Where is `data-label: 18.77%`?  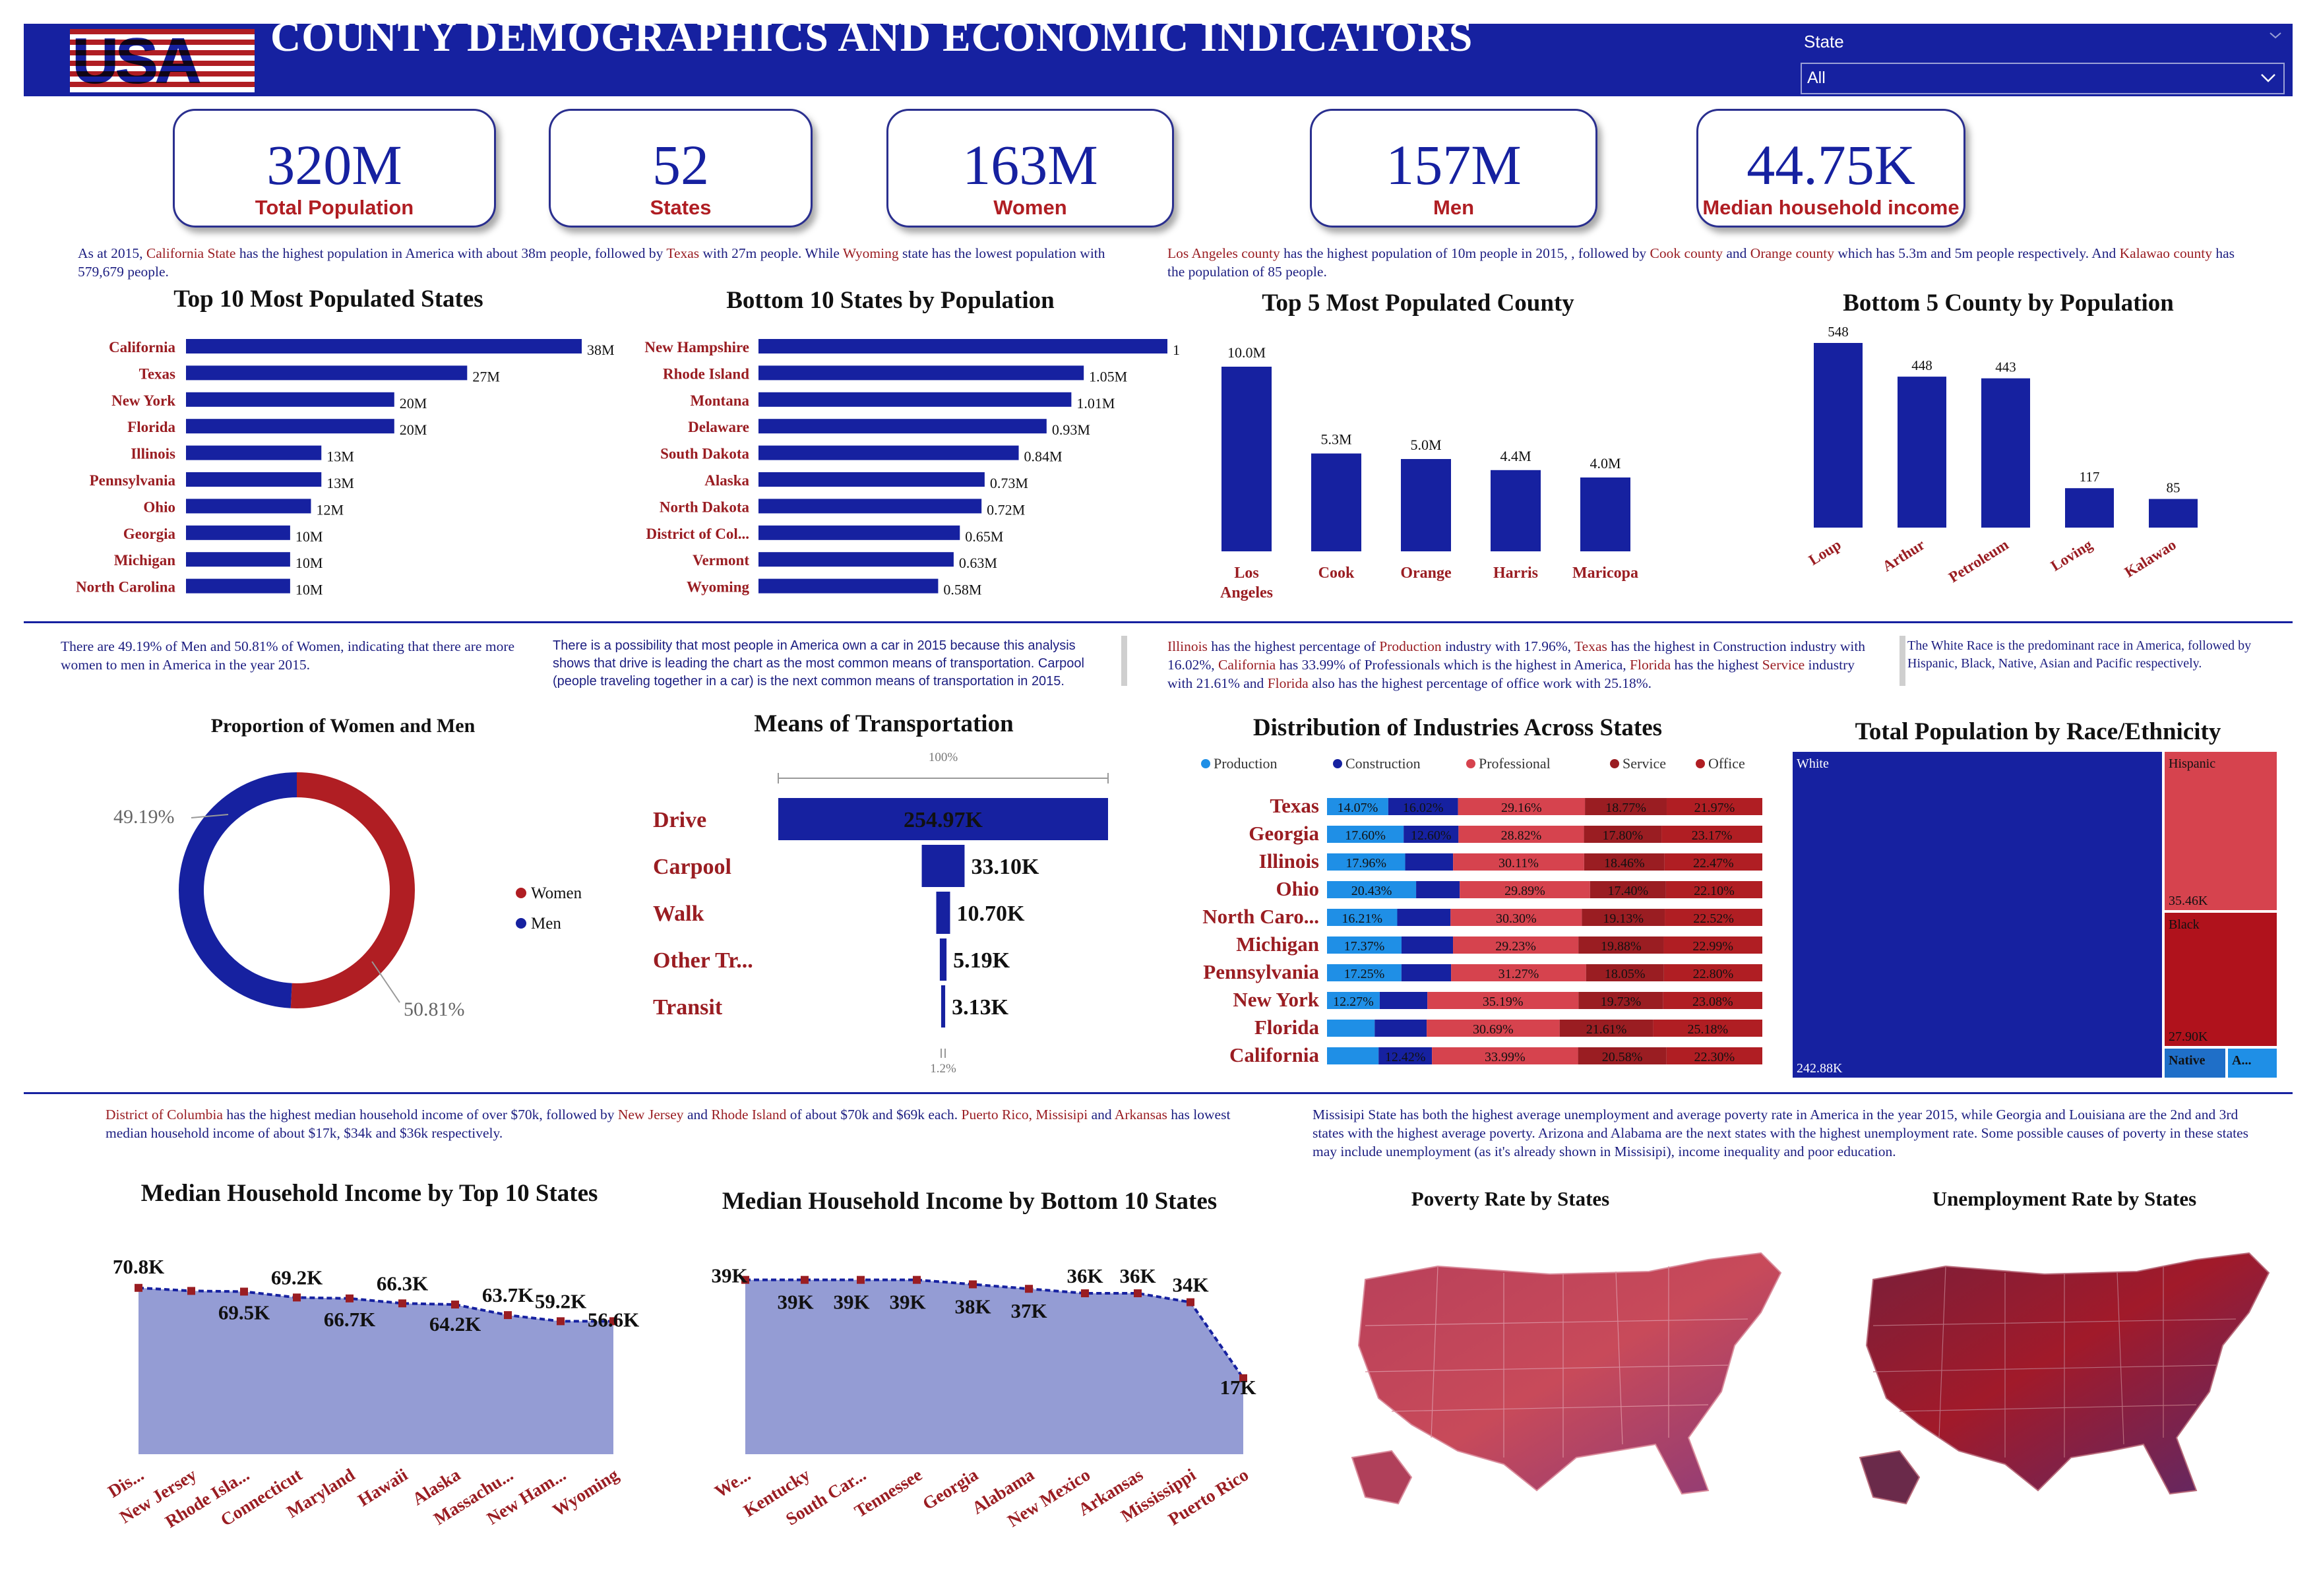 data-label: 18.77% is located at coordinates (1625, 808).